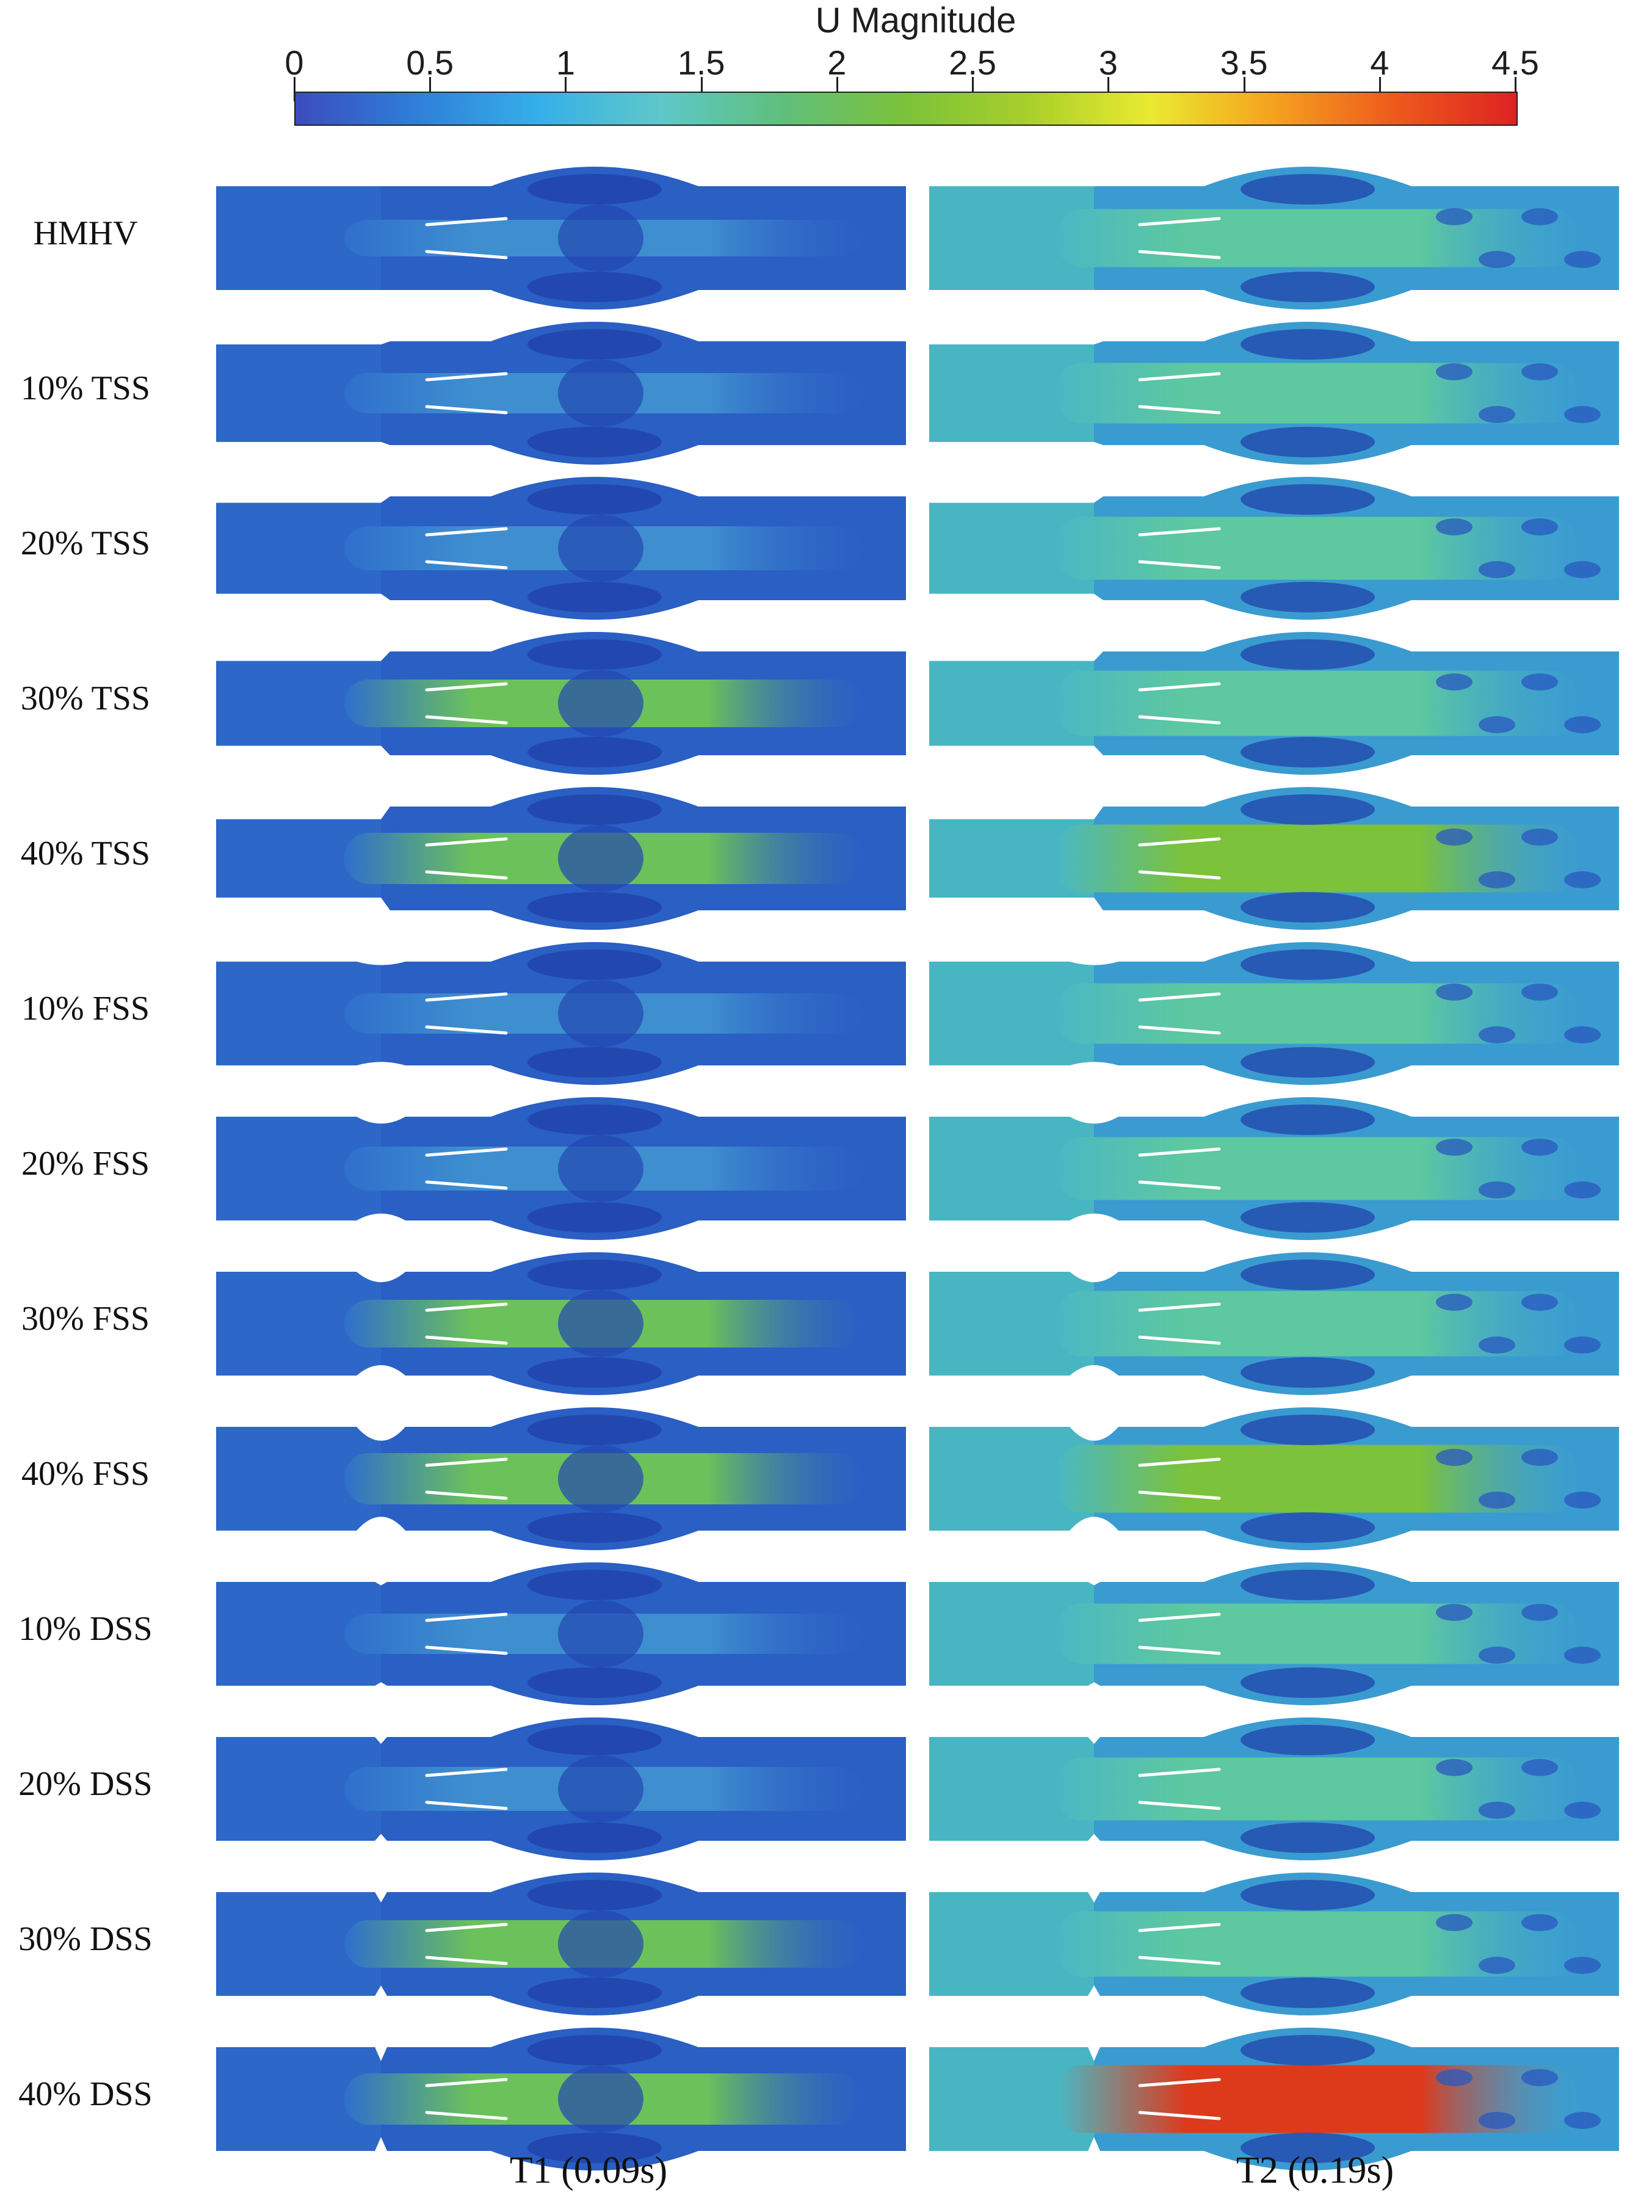  What do you see at coordinates (85, 2094) in the screenshot?
I see `row-label: 40% DSS` at bounding box center [85, 2094].